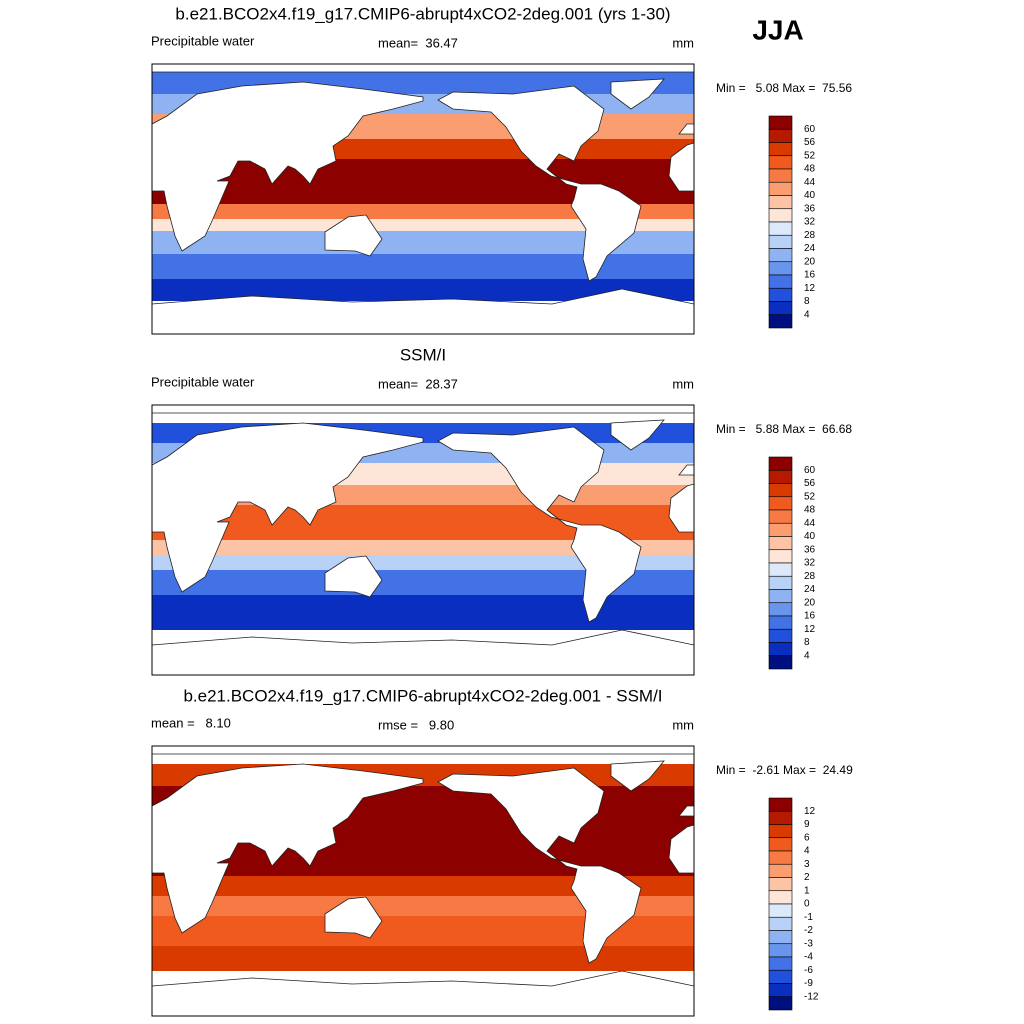 The width and height of the screenshot is (1024, 1024). What do you see at coordinates (807, 890) in the screenshot?
I see `colorbar-label: 1` at bounding box center [807, 890].